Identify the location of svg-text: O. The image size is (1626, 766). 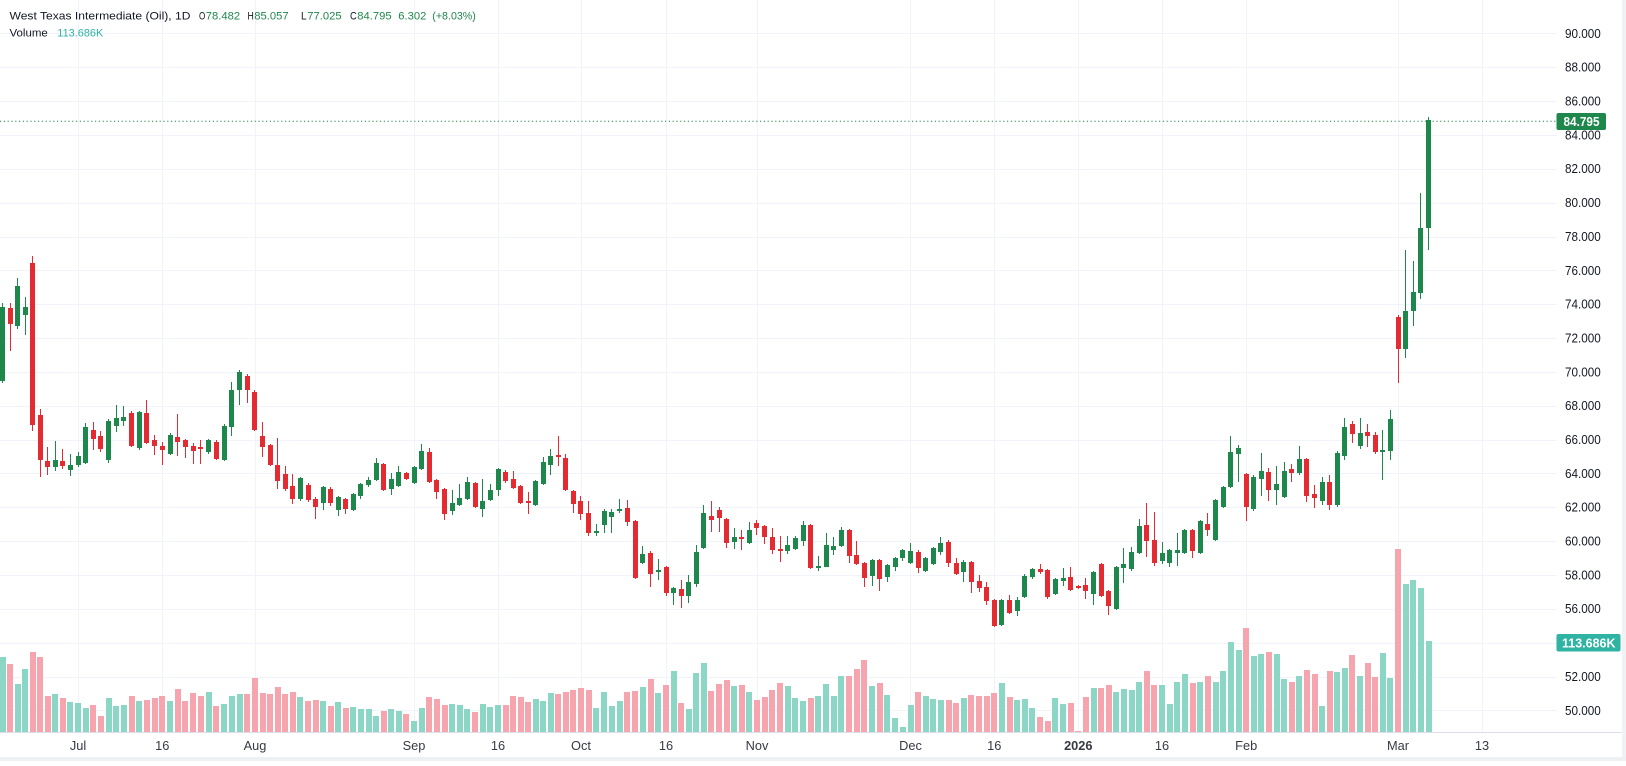
(202, 17).